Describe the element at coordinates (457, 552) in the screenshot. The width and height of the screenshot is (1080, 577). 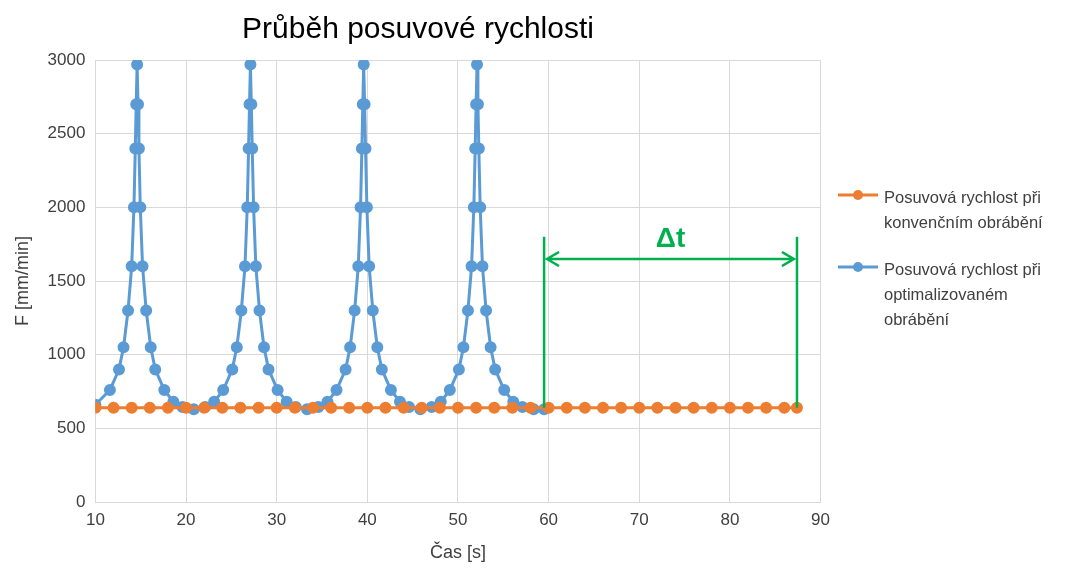
I see `x-axis-title: Čas [s]` at that location.